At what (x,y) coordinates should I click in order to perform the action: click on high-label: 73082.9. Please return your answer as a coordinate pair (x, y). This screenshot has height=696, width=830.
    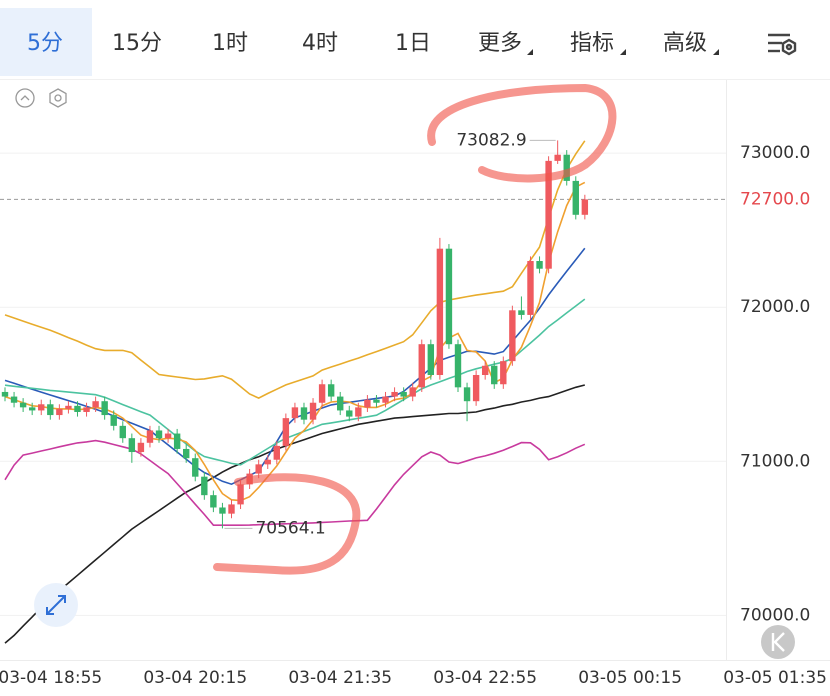
    Looking at the image, I should click on (491, 140).